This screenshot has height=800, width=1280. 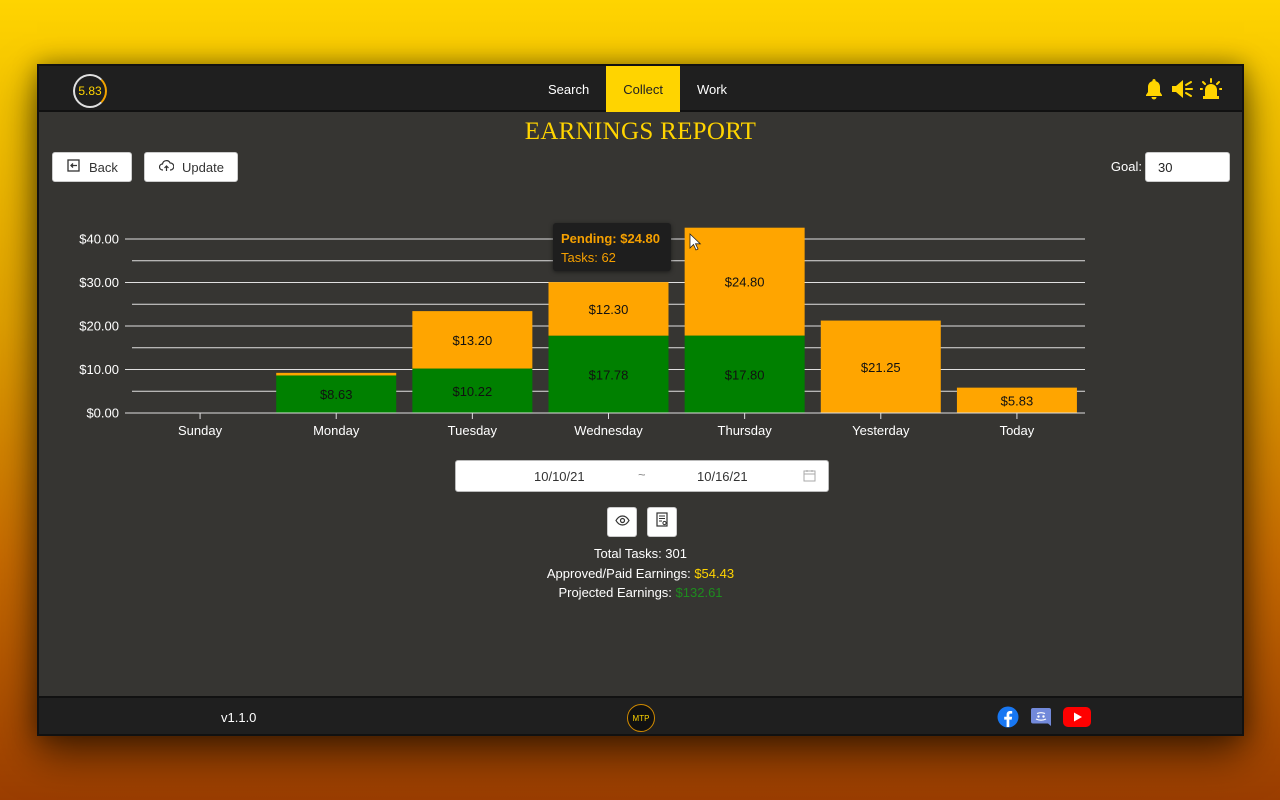 I want to click on top-bar: 5.83 Search Collect Work, so click(x=640, y=89).